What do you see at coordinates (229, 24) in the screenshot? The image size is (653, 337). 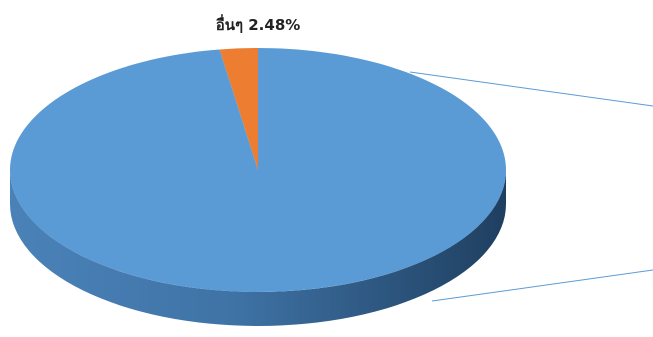 I see `category-label: อื่นๆ` at bounding box center [229, 24].